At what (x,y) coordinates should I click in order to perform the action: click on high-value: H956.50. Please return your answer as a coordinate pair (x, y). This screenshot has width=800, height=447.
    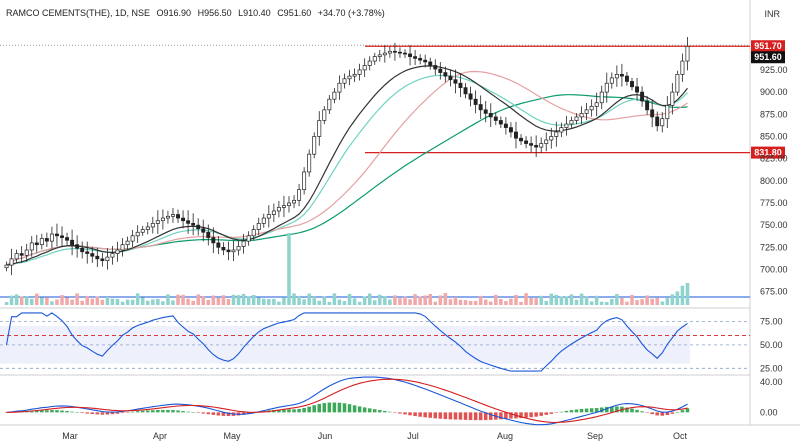
    Looking at the image, I should click on (214, 13).